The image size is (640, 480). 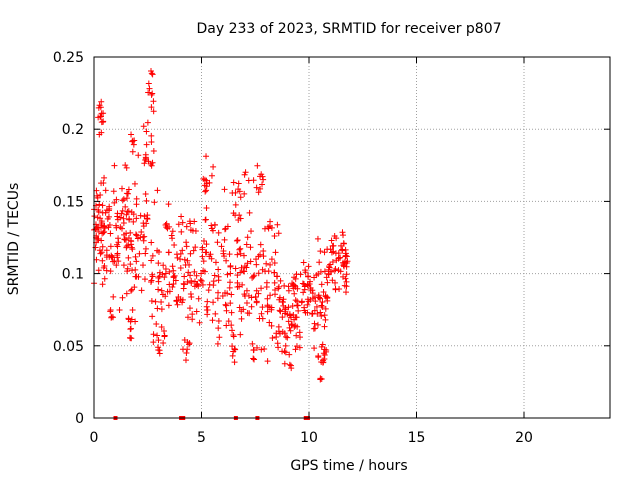 What do you see at coordinates (73, 275) in the screenshot?
I see `y-tick-label: 0.1` at bounding box center [73, 275].